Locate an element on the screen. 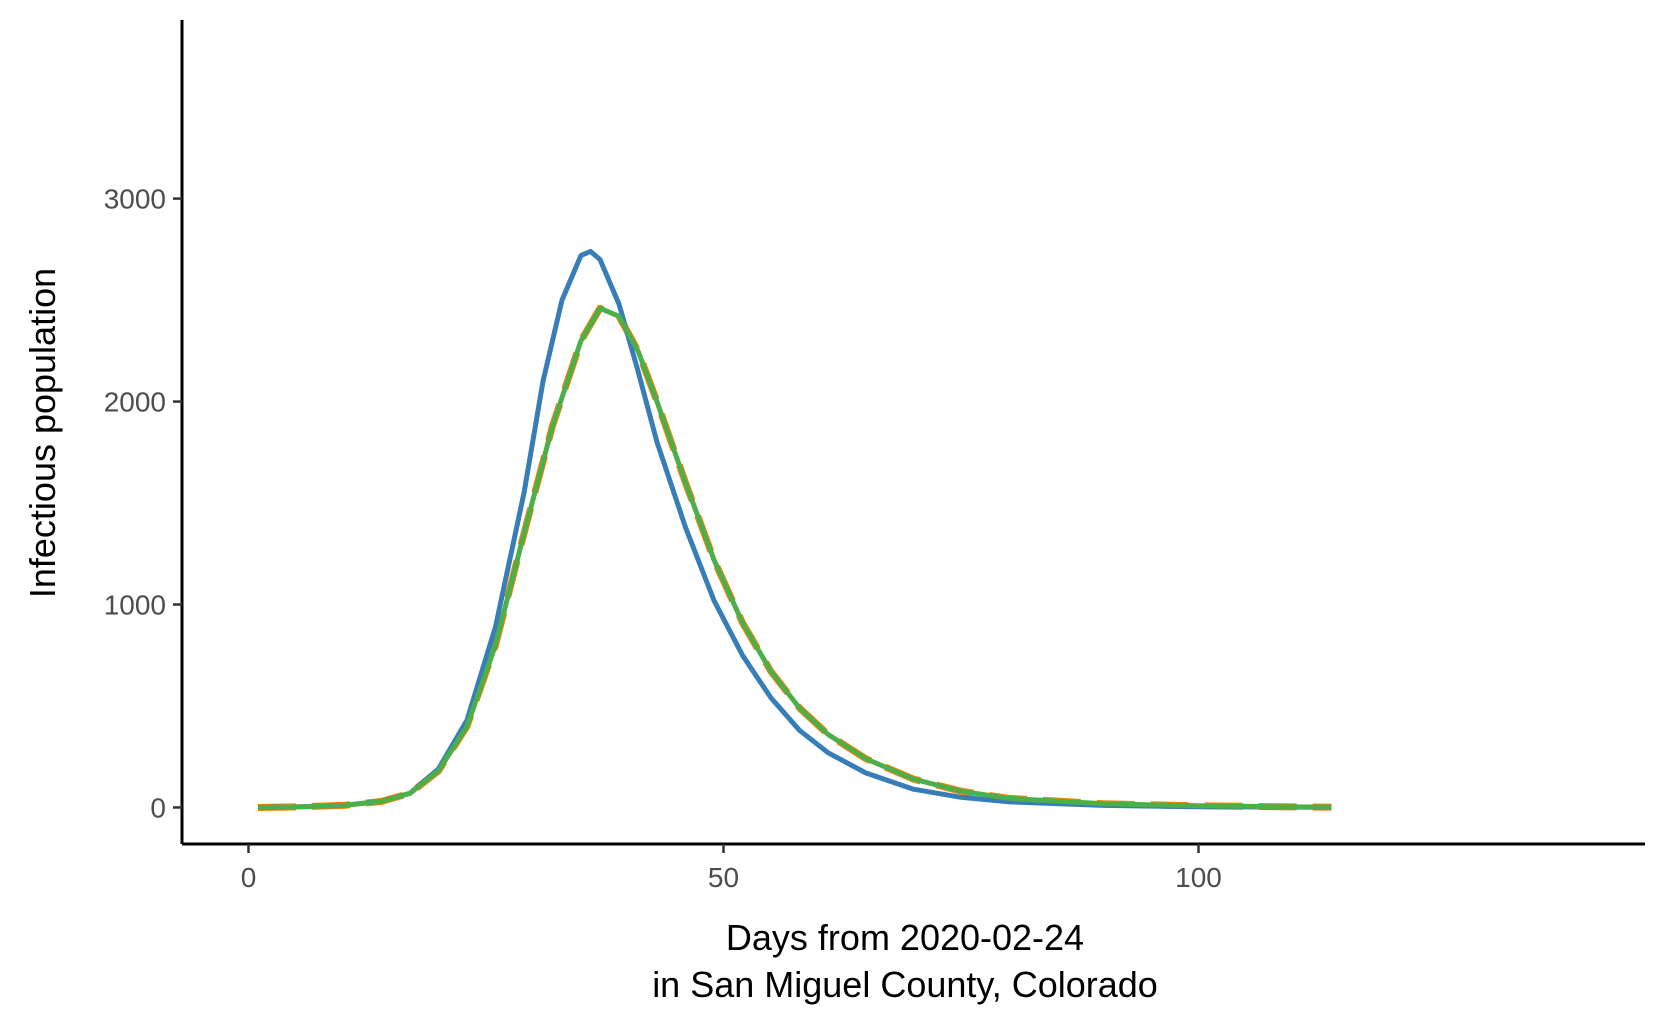 The image size is (1659, 1025). y-tick-label-0: 0 is located at coordinates (158, 807).